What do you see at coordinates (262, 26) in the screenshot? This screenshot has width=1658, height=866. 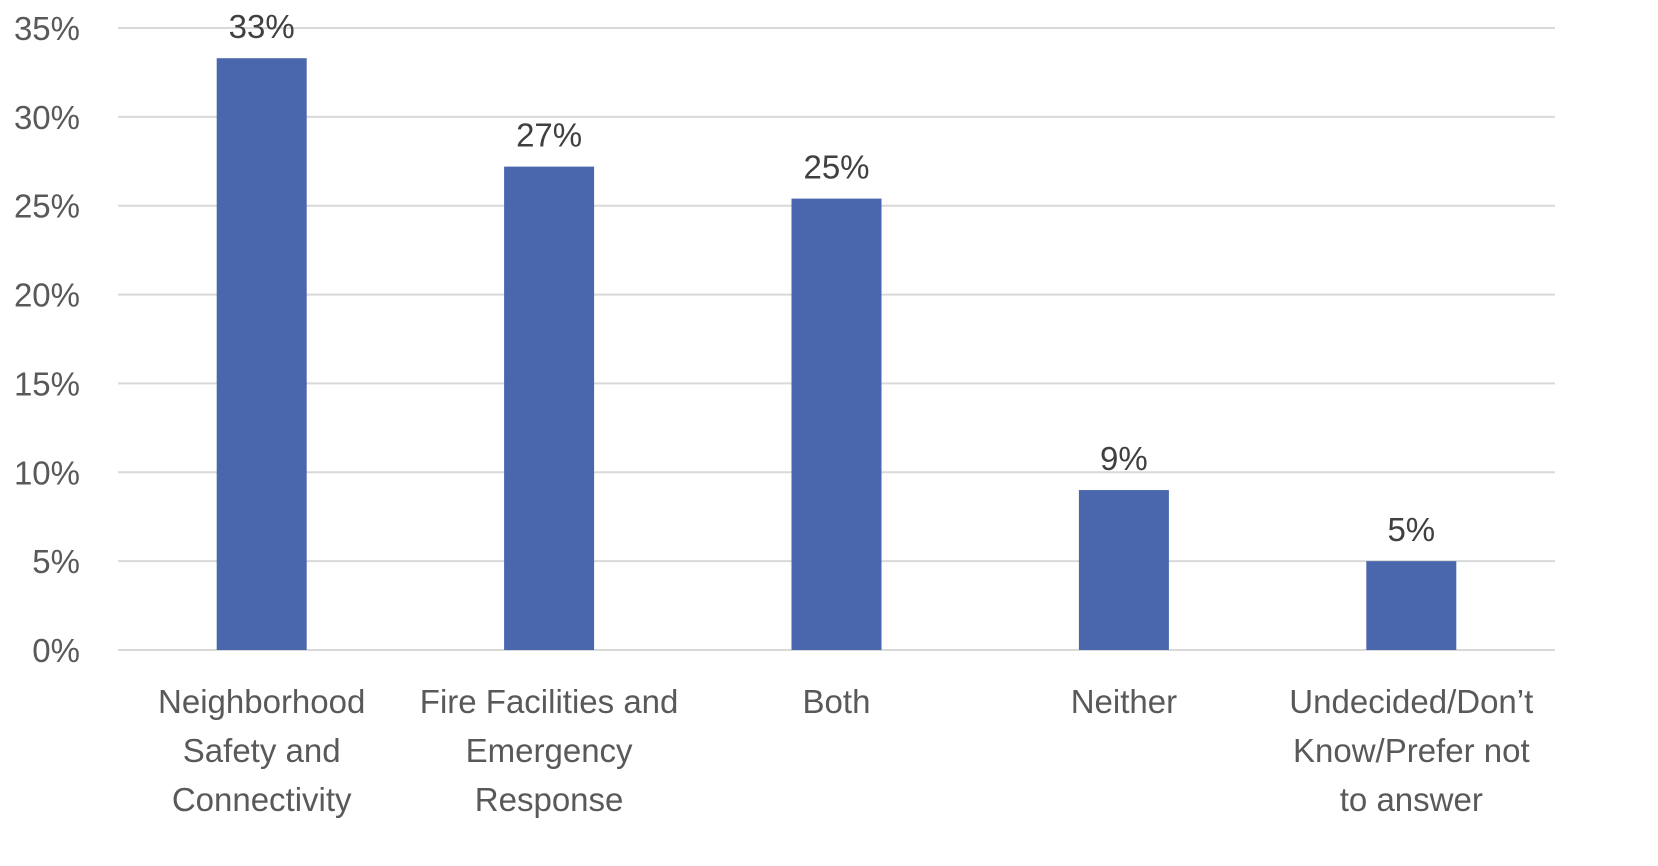 I see `data-label: 33%` at bounding box center [262, 26].